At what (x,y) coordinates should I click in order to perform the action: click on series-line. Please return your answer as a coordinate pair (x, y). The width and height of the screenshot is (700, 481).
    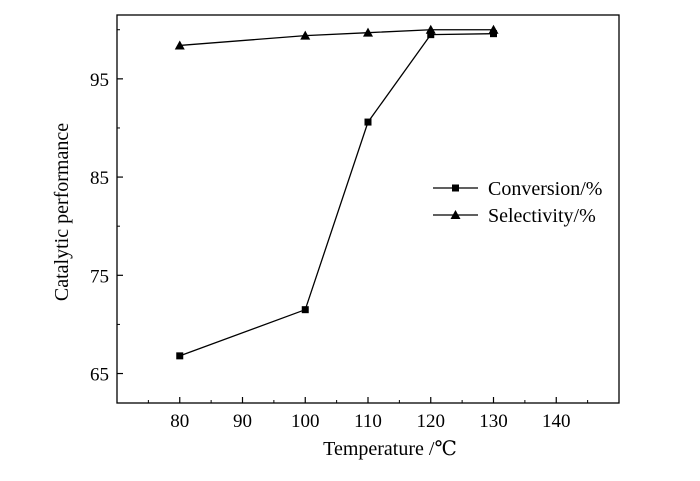
    Looking at the image, I should click on (336, 38).